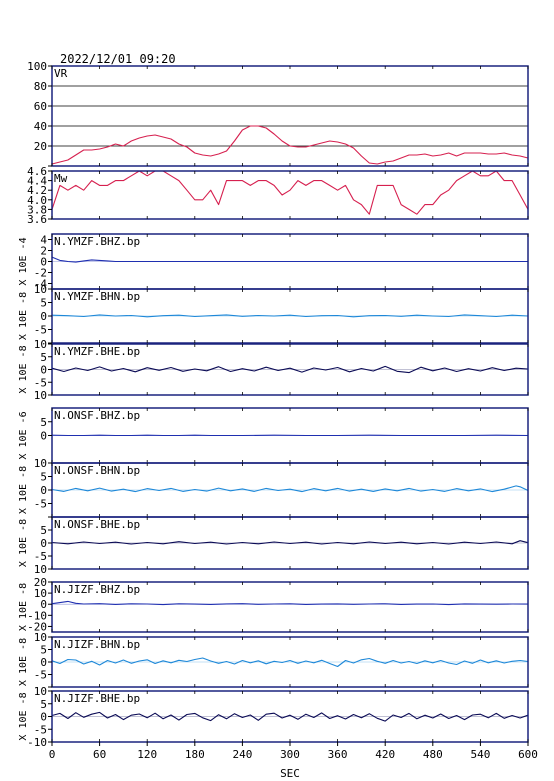 This screenshot has height=781, width=554. Describe the element at coordinates (23, 316) in the screenshot. I see `panel-3-y-axis-label: X 10E -8` at that location.